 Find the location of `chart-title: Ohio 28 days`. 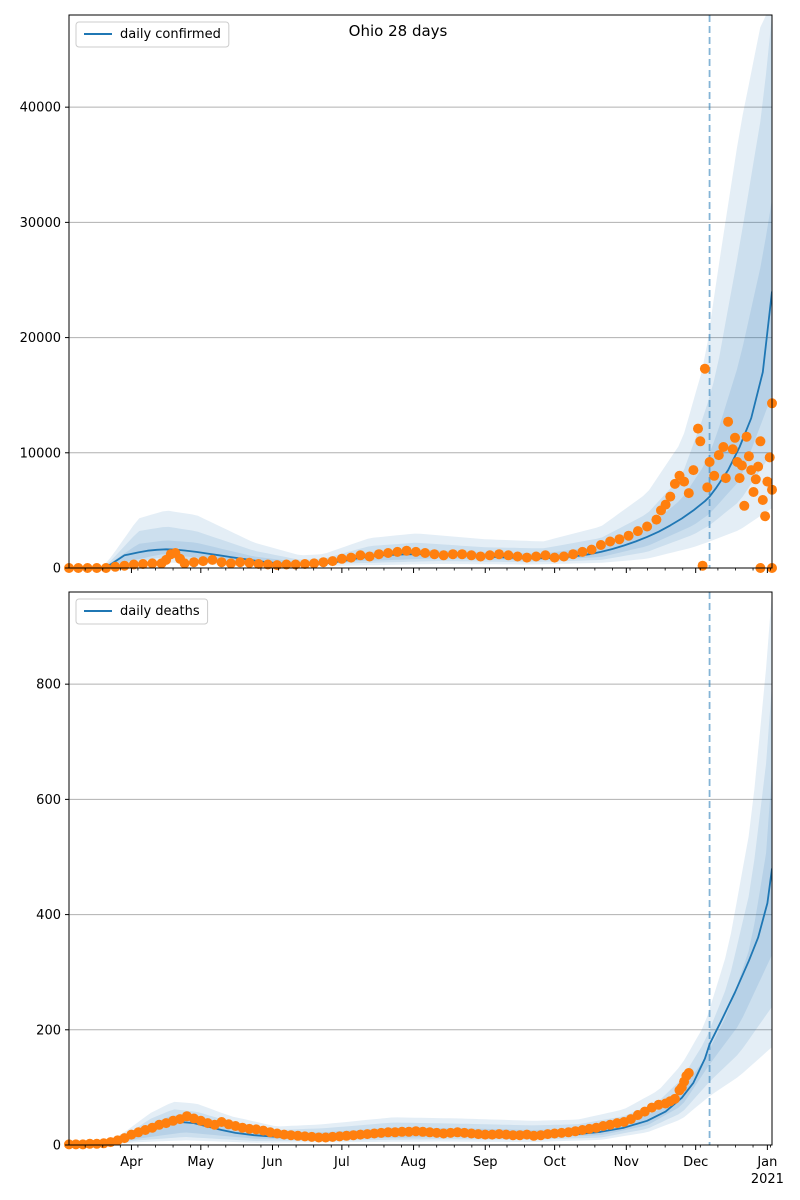

chart-title: Ohio 28 days is located at coordinates (398, 31).